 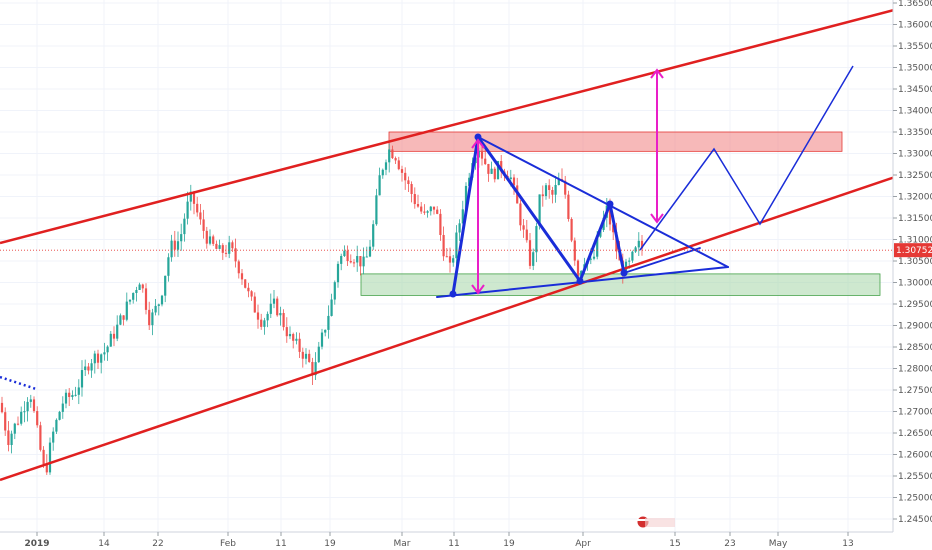 What do you see at coordinates (915, 198) in the screenshot?
I see `y-tick-label: 1.32000` at bounding box center [915, 198].